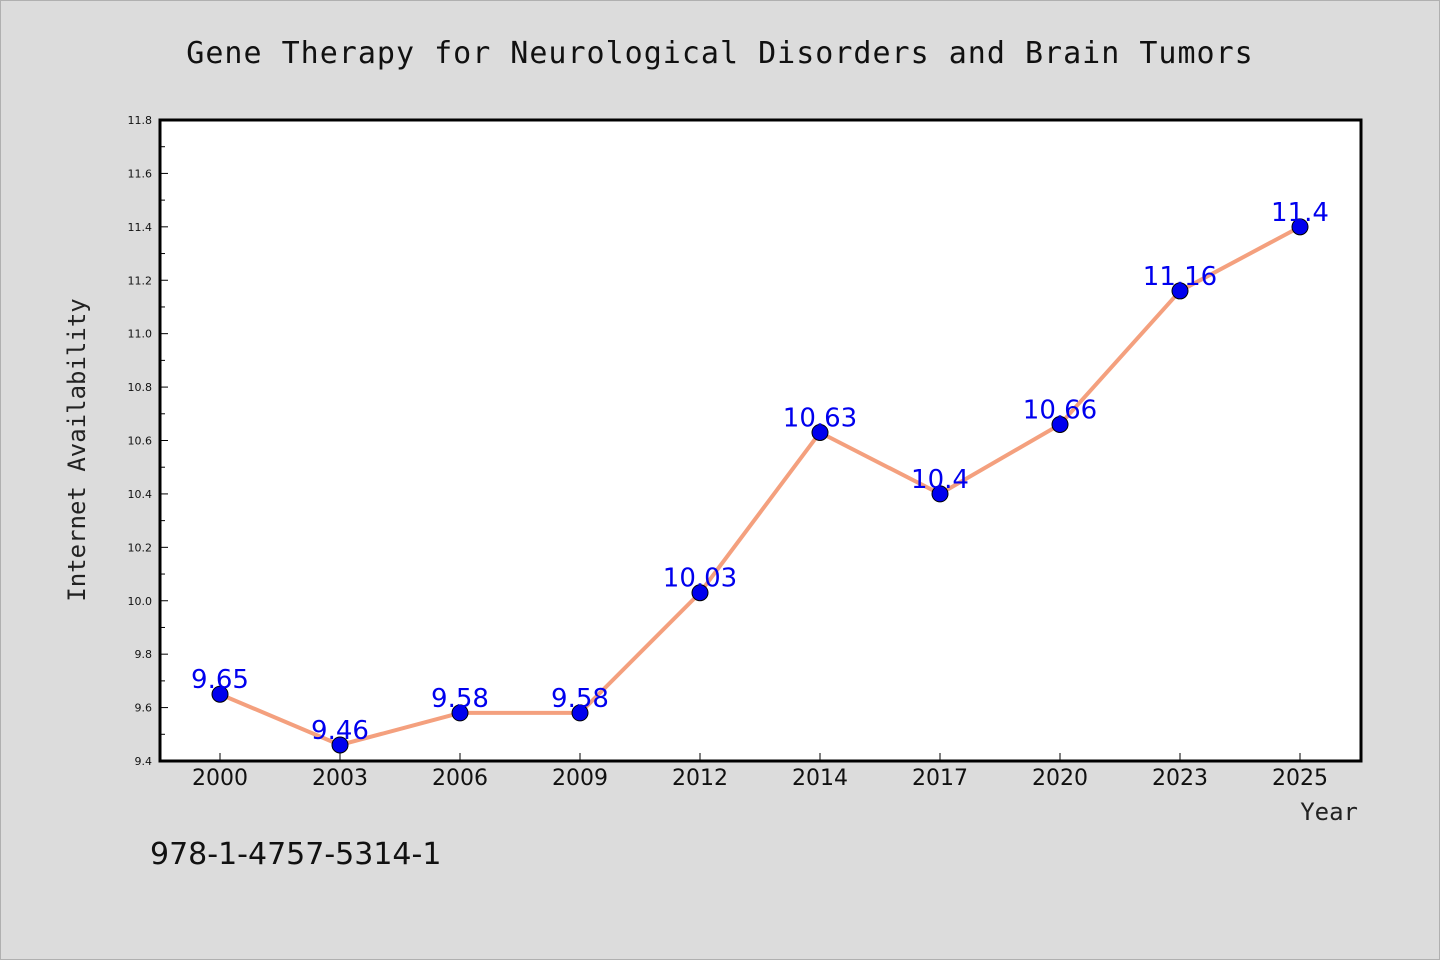 The image size is (1440, 960). What do you see at coordinates (1329, 812) in the screenshot?
I see `x-axis-label: Year` at bounding box center [1329, 812].